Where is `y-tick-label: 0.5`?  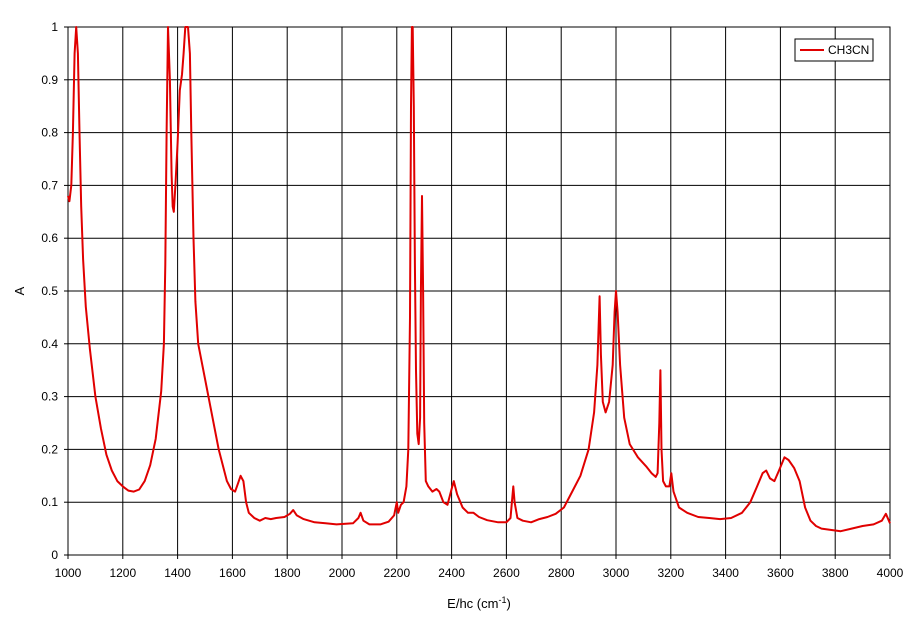
y-tick-label: 0.5 is located at coordinates (49, 291).